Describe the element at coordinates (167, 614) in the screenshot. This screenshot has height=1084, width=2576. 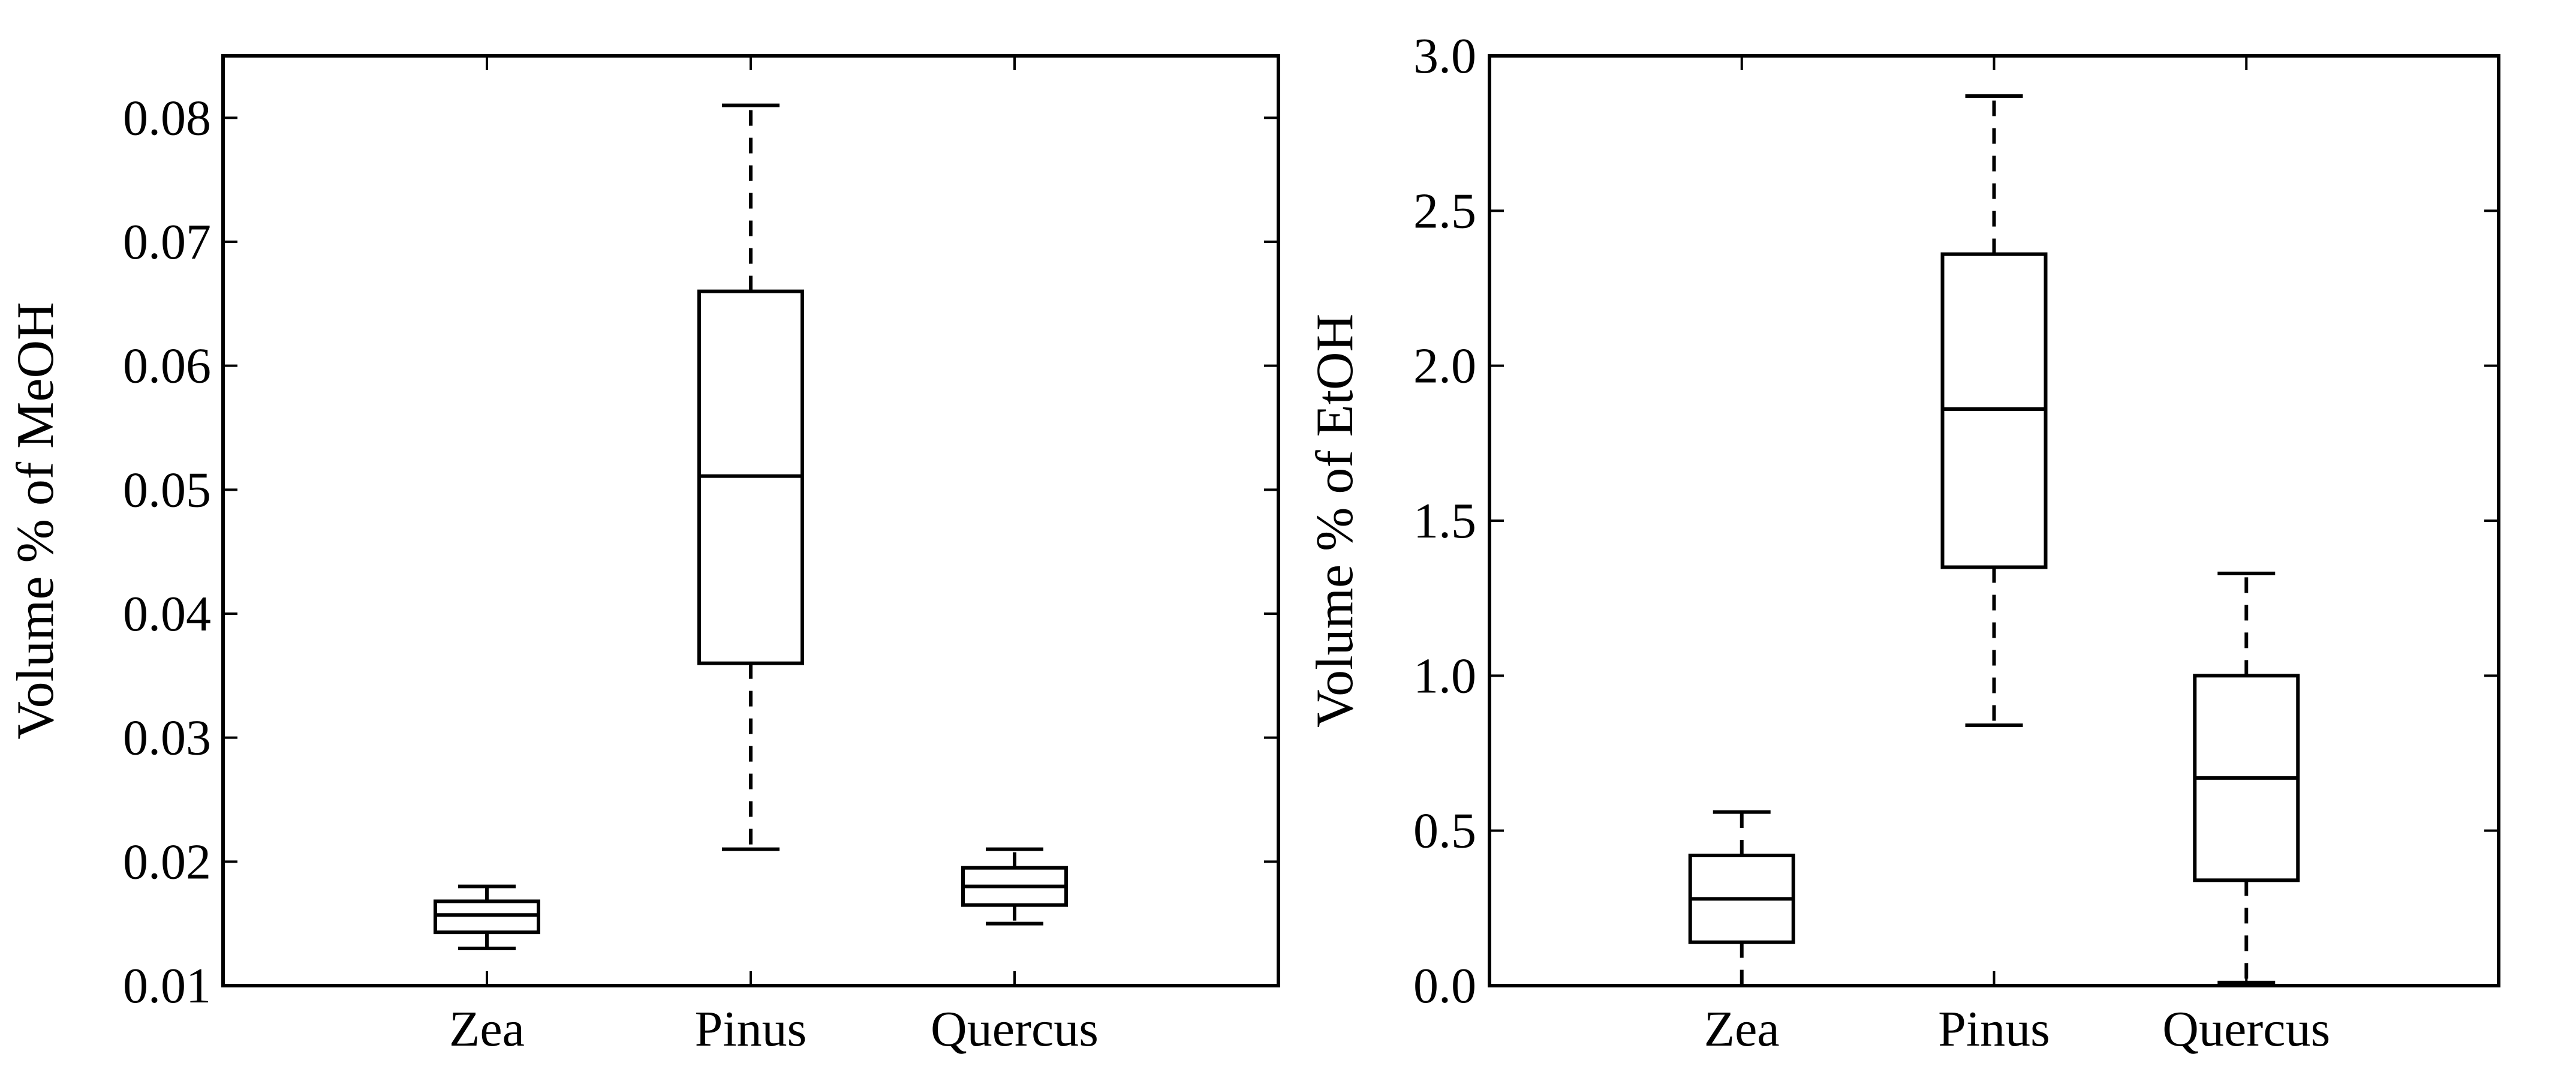
I see `y-tick-label: 0.04` at that location.